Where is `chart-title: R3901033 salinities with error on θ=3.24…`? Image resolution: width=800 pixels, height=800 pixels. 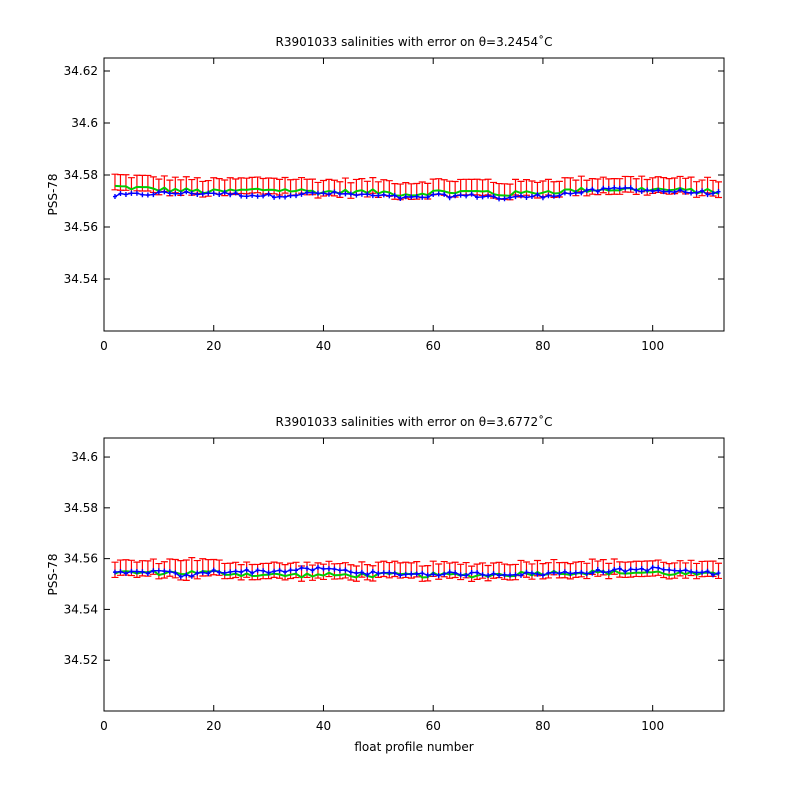
chart-title: R3901033 salinities with error on θ=3.24… is located at coordinates (414, 41).